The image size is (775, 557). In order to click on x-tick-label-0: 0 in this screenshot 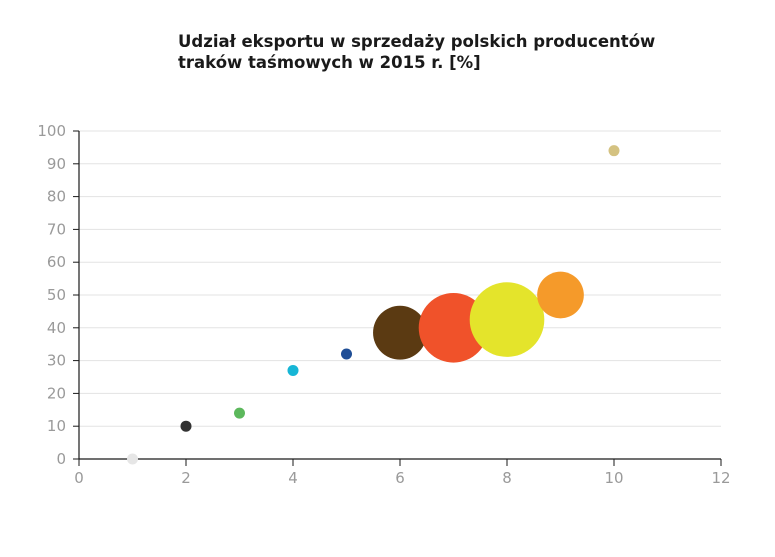, I will do `click(79, 478)`.